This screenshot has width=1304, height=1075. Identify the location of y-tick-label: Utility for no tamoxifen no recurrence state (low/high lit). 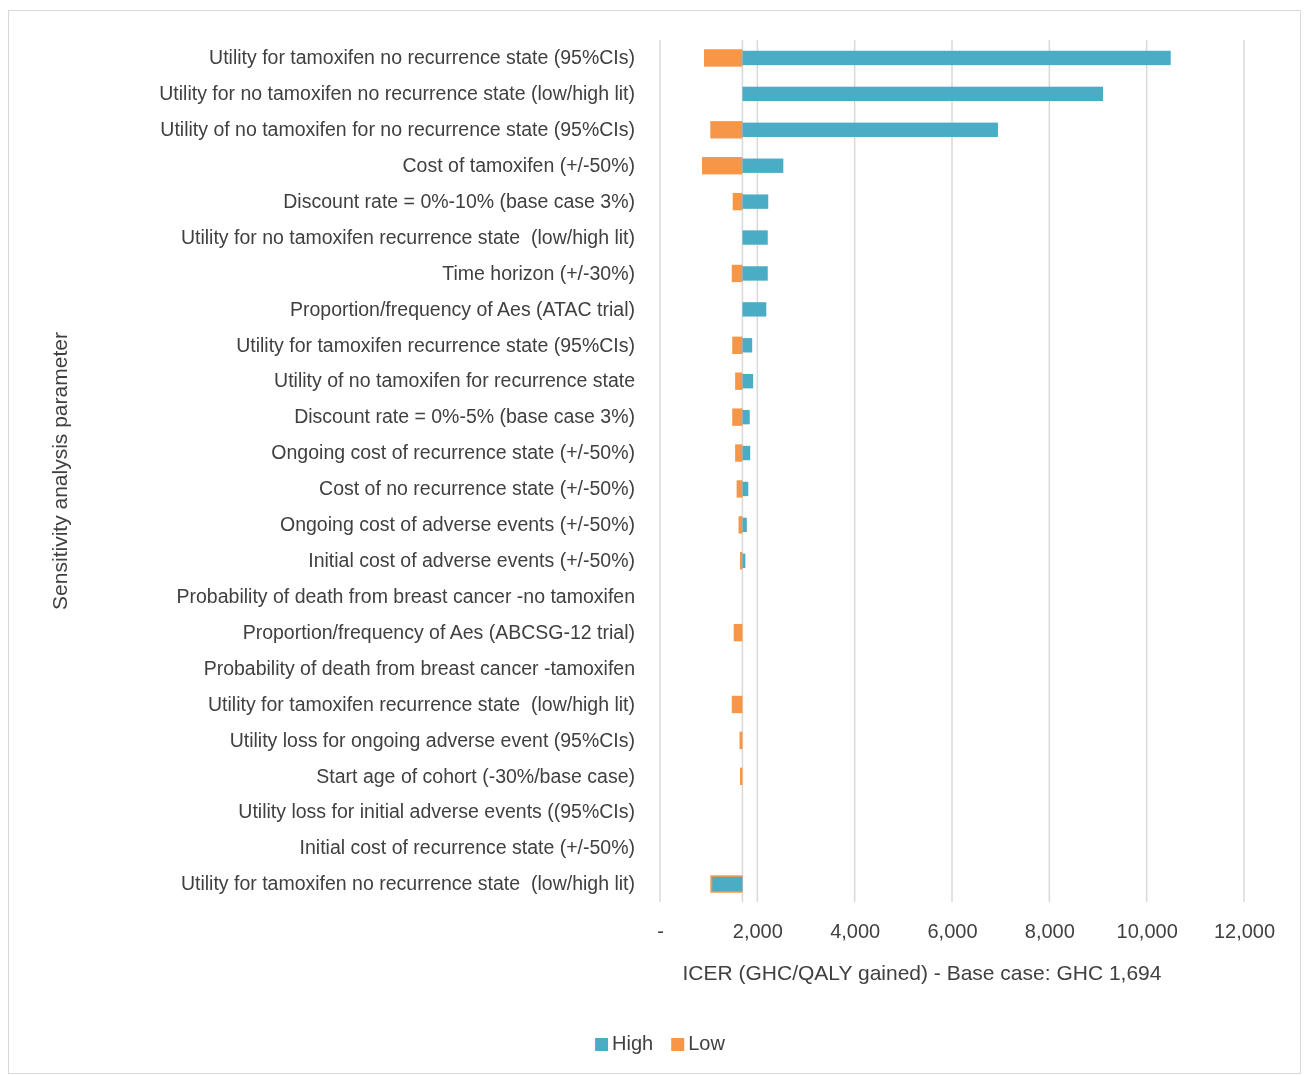
(397, 93).